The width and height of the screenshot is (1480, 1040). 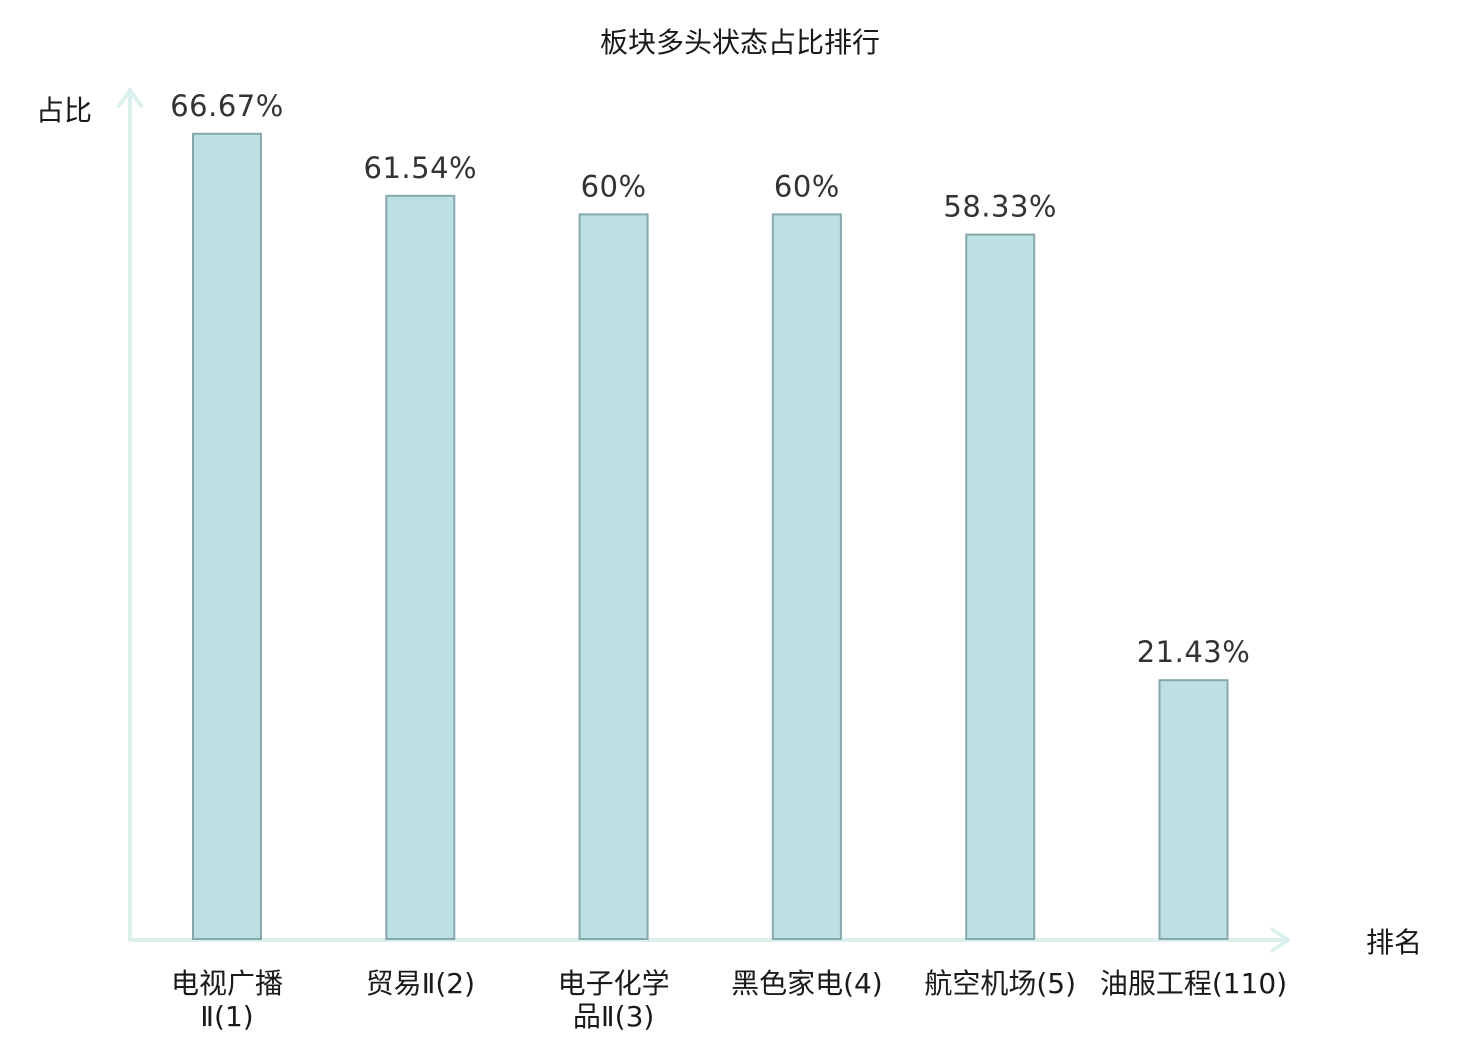 What do you see at coordinates (227, 106) in the screenshot?
I see `bar-value-label: 66.67%` at bounding box center [227, 106].